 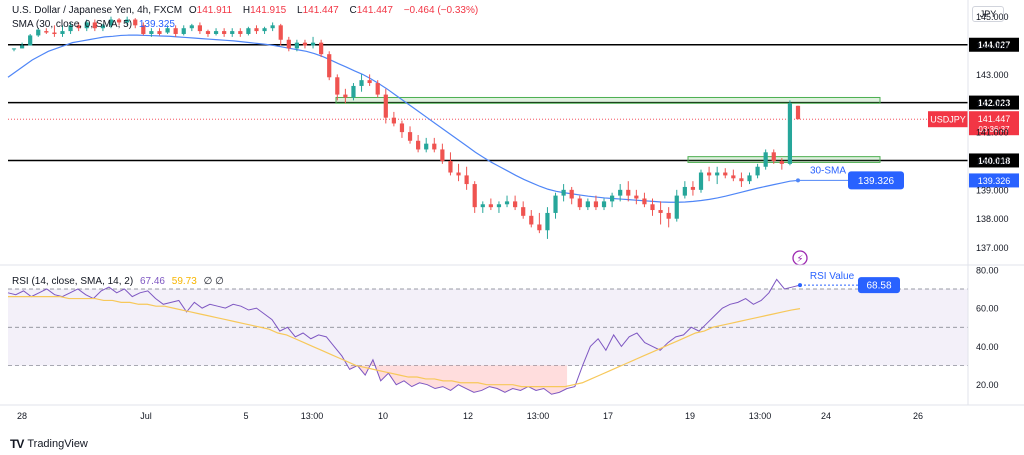 What do you see at coordinates (383, 416) in the screenshot?
I see `time-tick-label: 10` at bounding box center [383, 416].